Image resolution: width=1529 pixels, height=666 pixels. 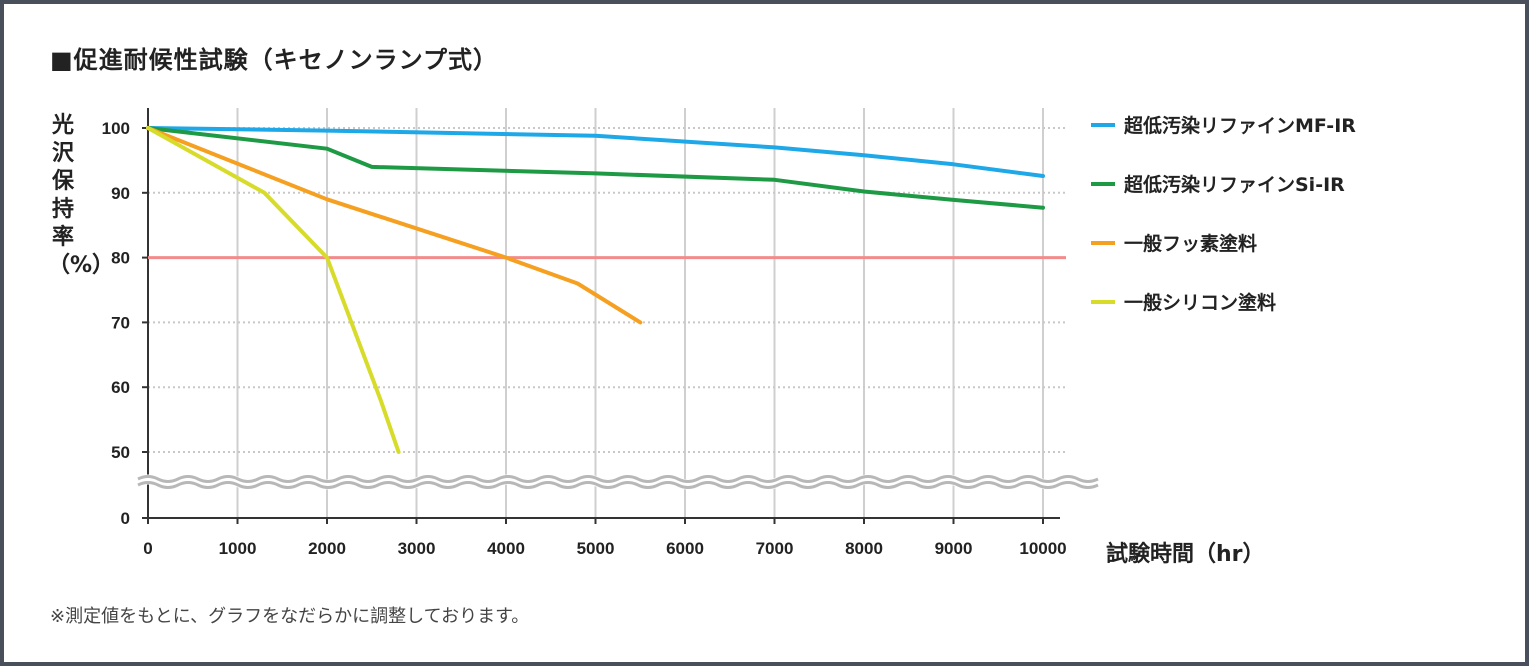 What do you see at coordinates (1185, 554) in the screenshot?
I see `x-axis-label: 試験時間（hr）` at bounding box center [1185, 554].